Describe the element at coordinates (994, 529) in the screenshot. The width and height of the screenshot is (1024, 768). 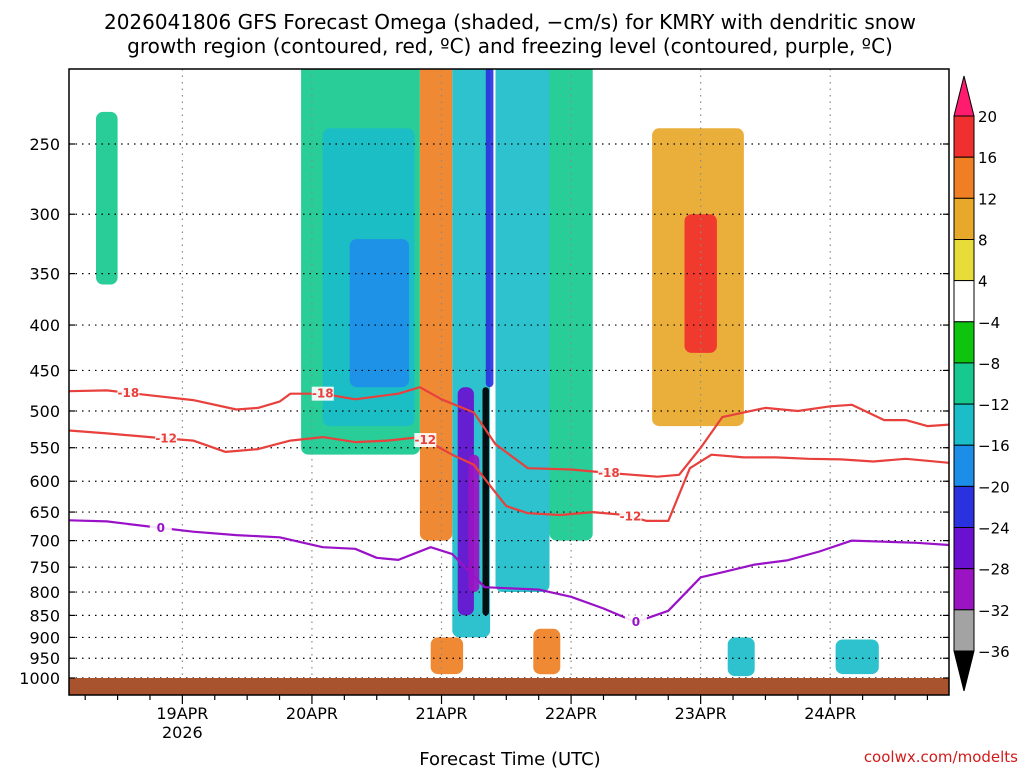
I see `colorbar-label: −24` at that location.